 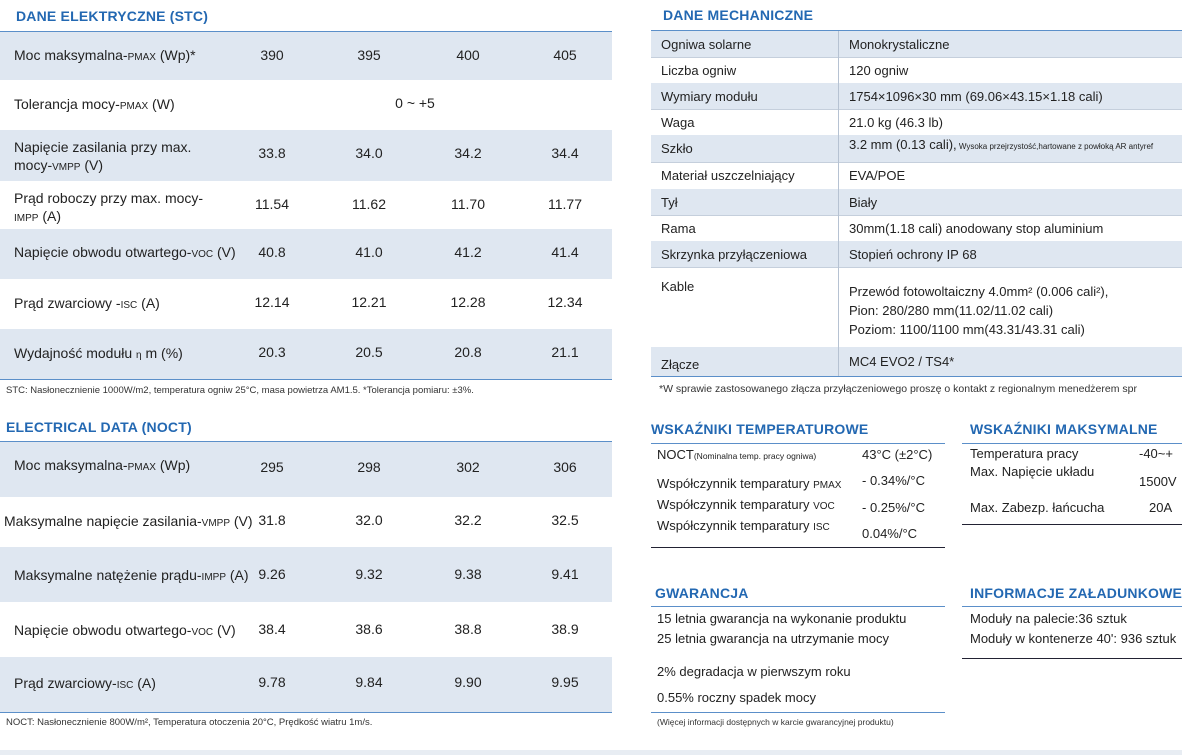 What do you see at coordinates (369, 55) in the screenshot?
I see `stc-value: 395` at bounding box center [369, 55].